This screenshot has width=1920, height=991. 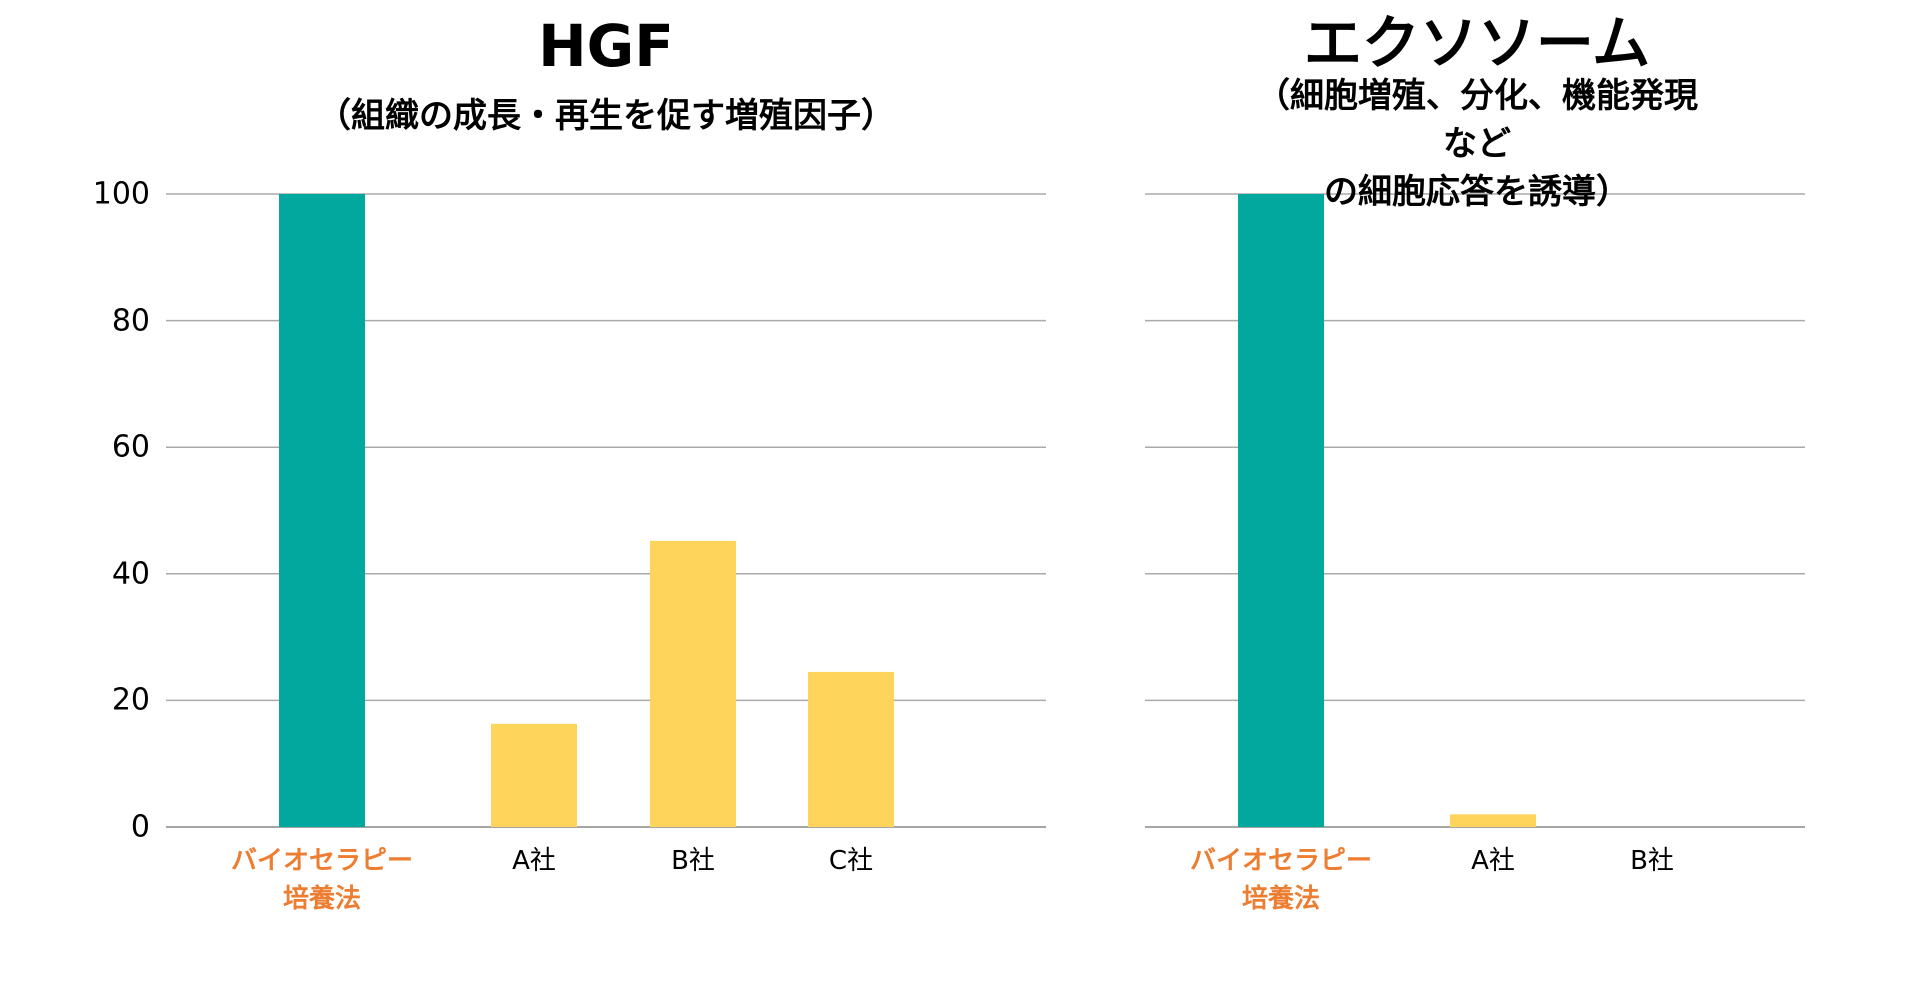 What do you see at coordinates (1477, 144) in the screenshot?
I see `chart-subtitle: （細胞増殖、分化、機能発現など の細胞応答を誘導）` at bounding box center [1477, 144].